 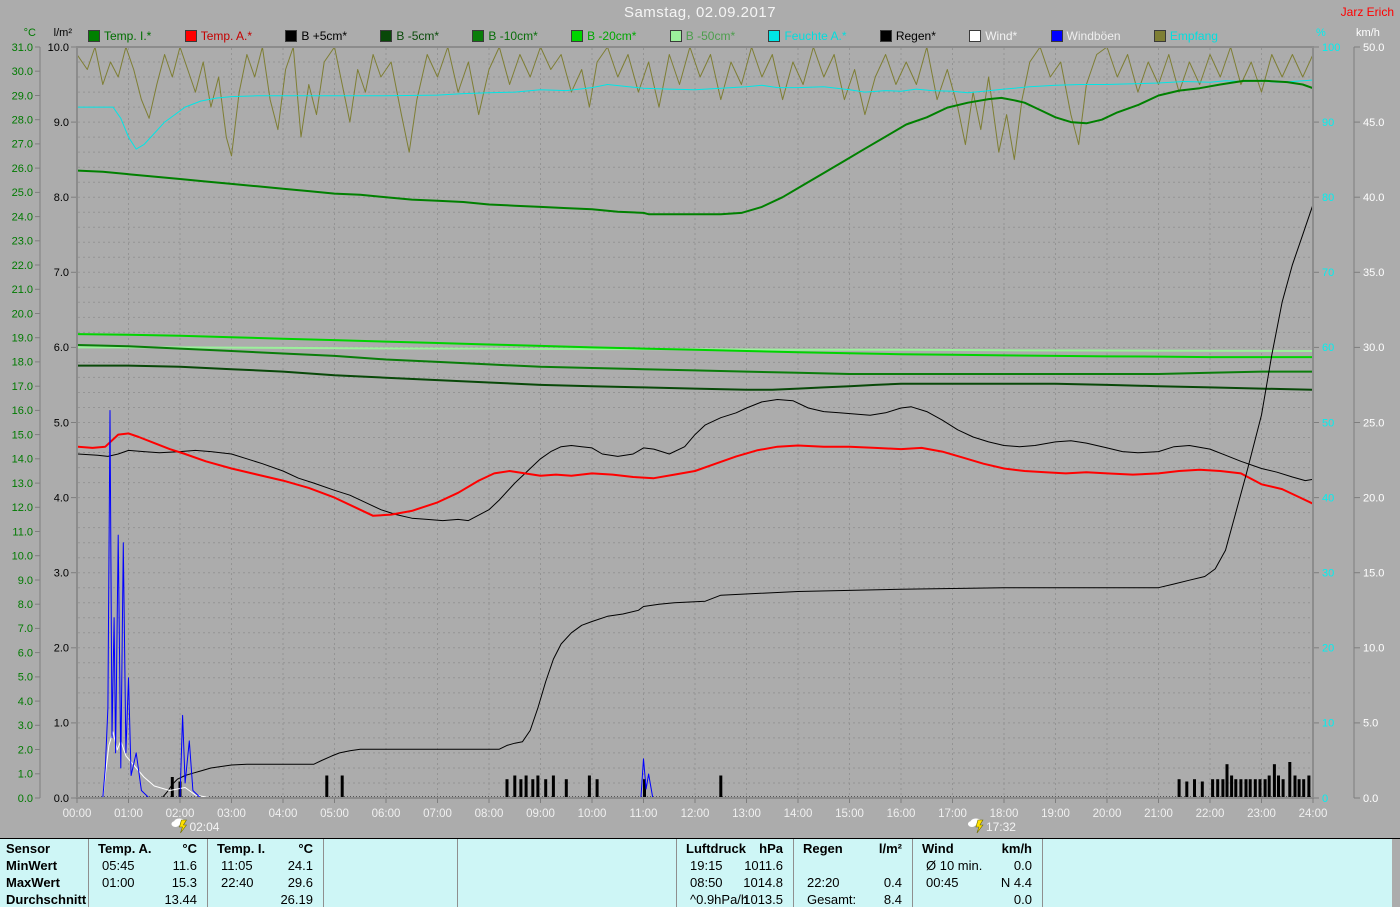 I want to click on series-wind-line, so click(x=695, y=764).